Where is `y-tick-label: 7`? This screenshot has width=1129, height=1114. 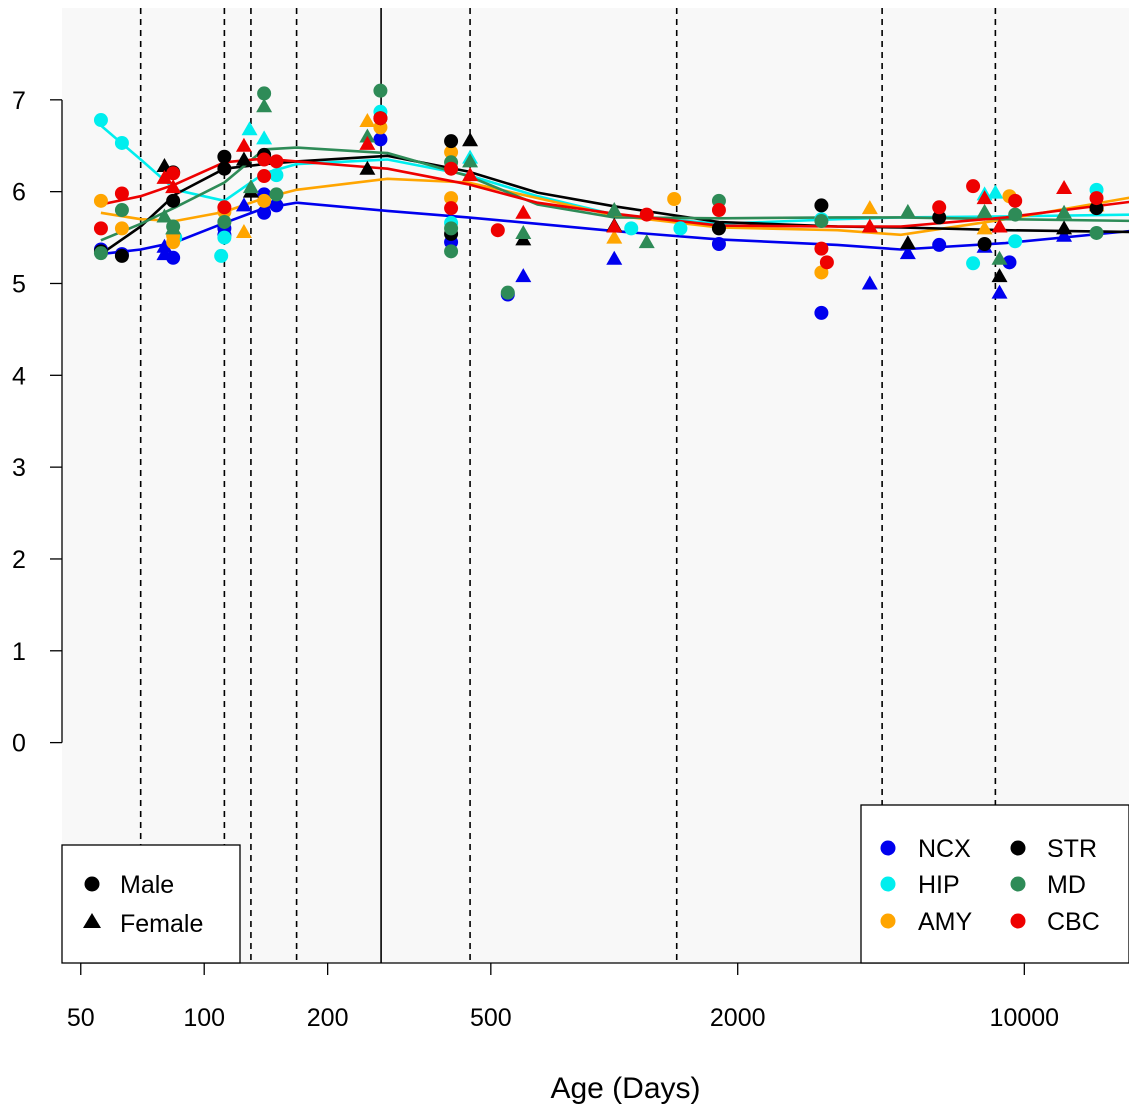
y-tick-label: 7 is located at coordinates (19, 101).